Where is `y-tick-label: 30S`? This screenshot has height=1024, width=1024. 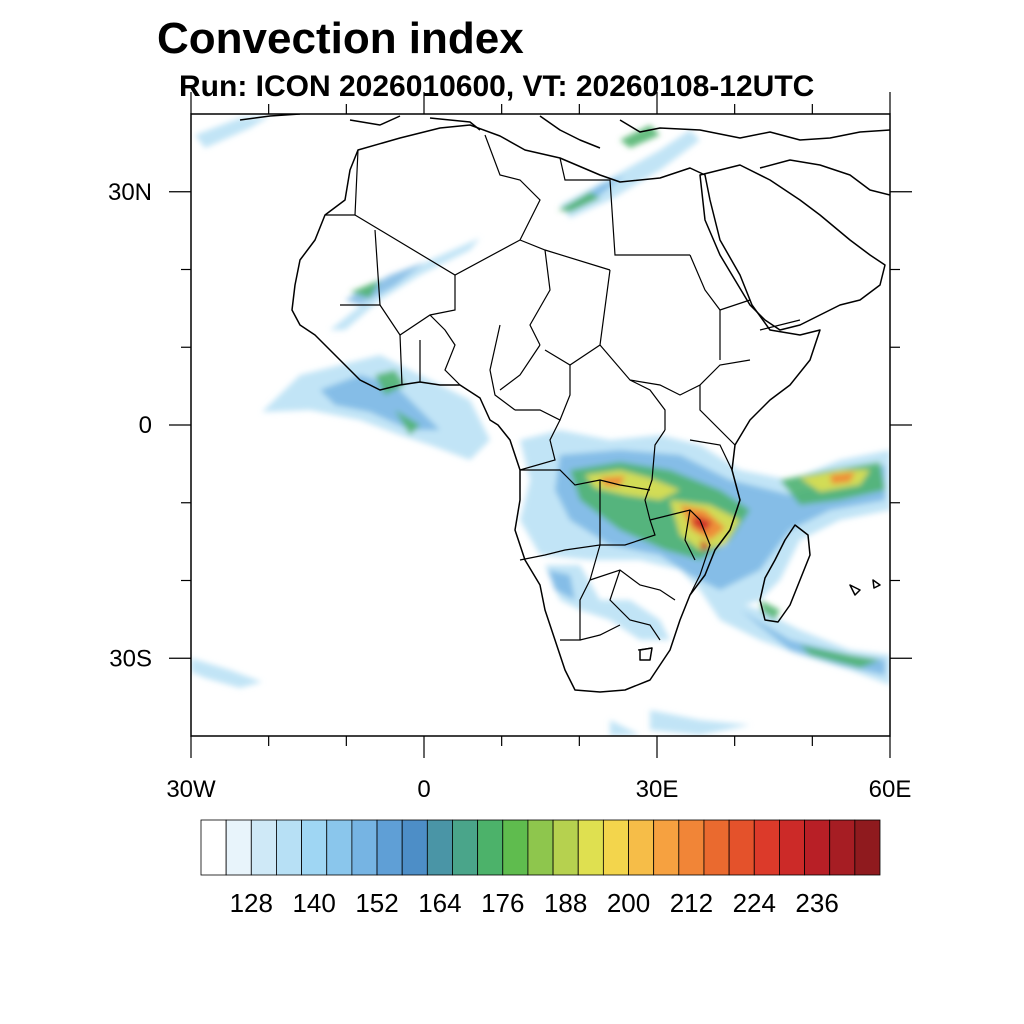 y-tick-label: 30S is located at coordinates (130, 658).